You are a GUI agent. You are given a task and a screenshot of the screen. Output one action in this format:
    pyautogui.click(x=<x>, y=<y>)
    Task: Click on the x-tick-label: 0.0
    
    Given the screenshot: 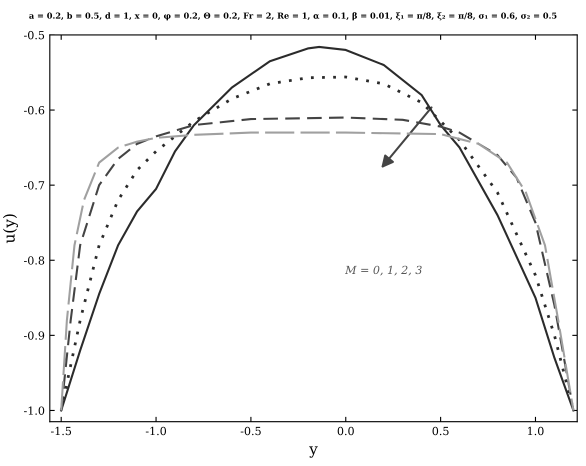 What is the action you would take?
    pyautogui.click(x=346, y=431)
    